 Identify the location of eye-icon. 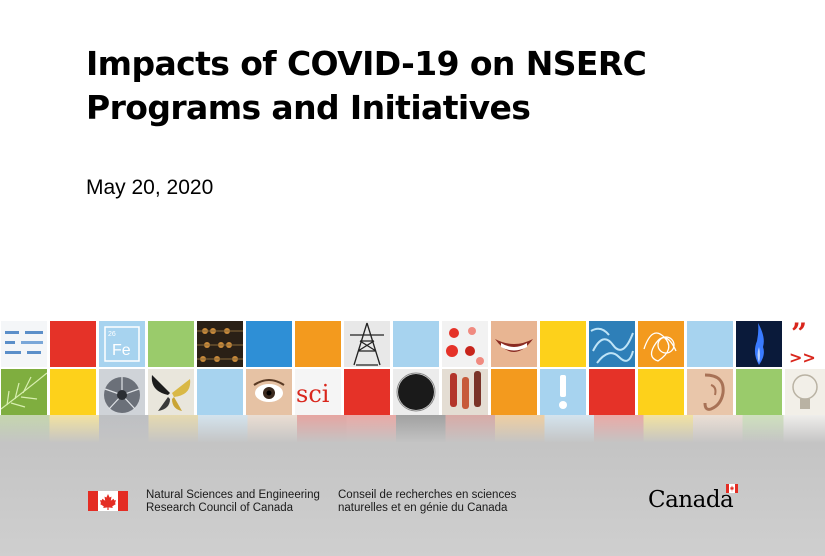
(269, 390).